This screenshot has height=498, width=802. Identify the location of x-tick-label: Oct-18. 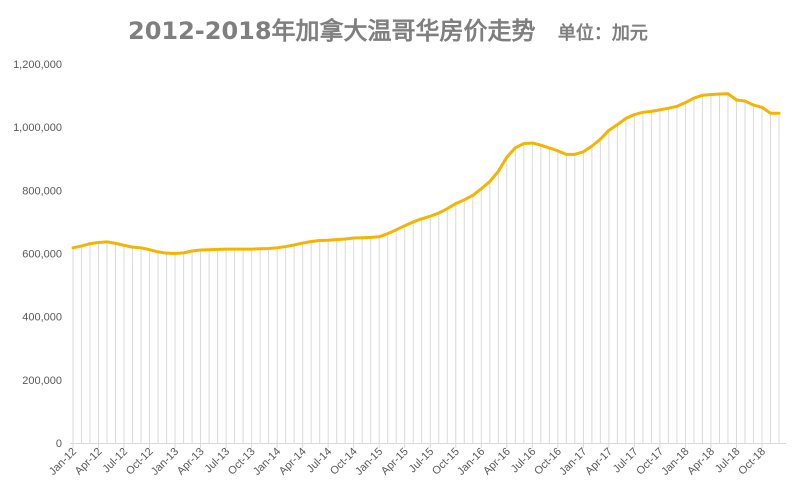
(752, 462).